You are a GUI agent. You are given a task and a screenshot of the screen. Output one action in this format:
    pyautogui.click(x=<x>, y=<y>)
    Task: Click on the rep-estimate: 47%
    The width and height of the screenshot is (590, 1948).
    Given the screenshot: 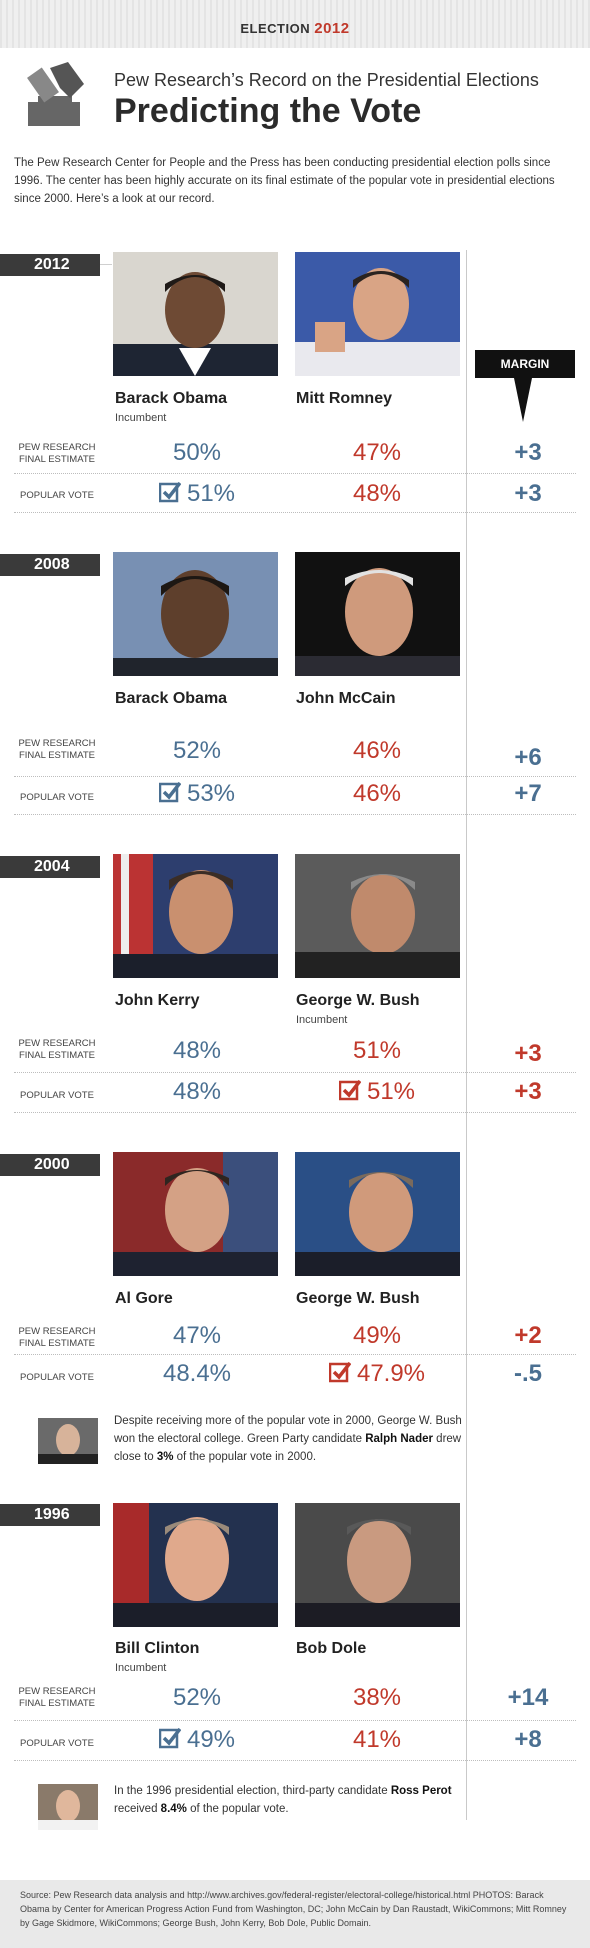 What is the action you would take?
    pyautogui.click(x=377, y=452)
    